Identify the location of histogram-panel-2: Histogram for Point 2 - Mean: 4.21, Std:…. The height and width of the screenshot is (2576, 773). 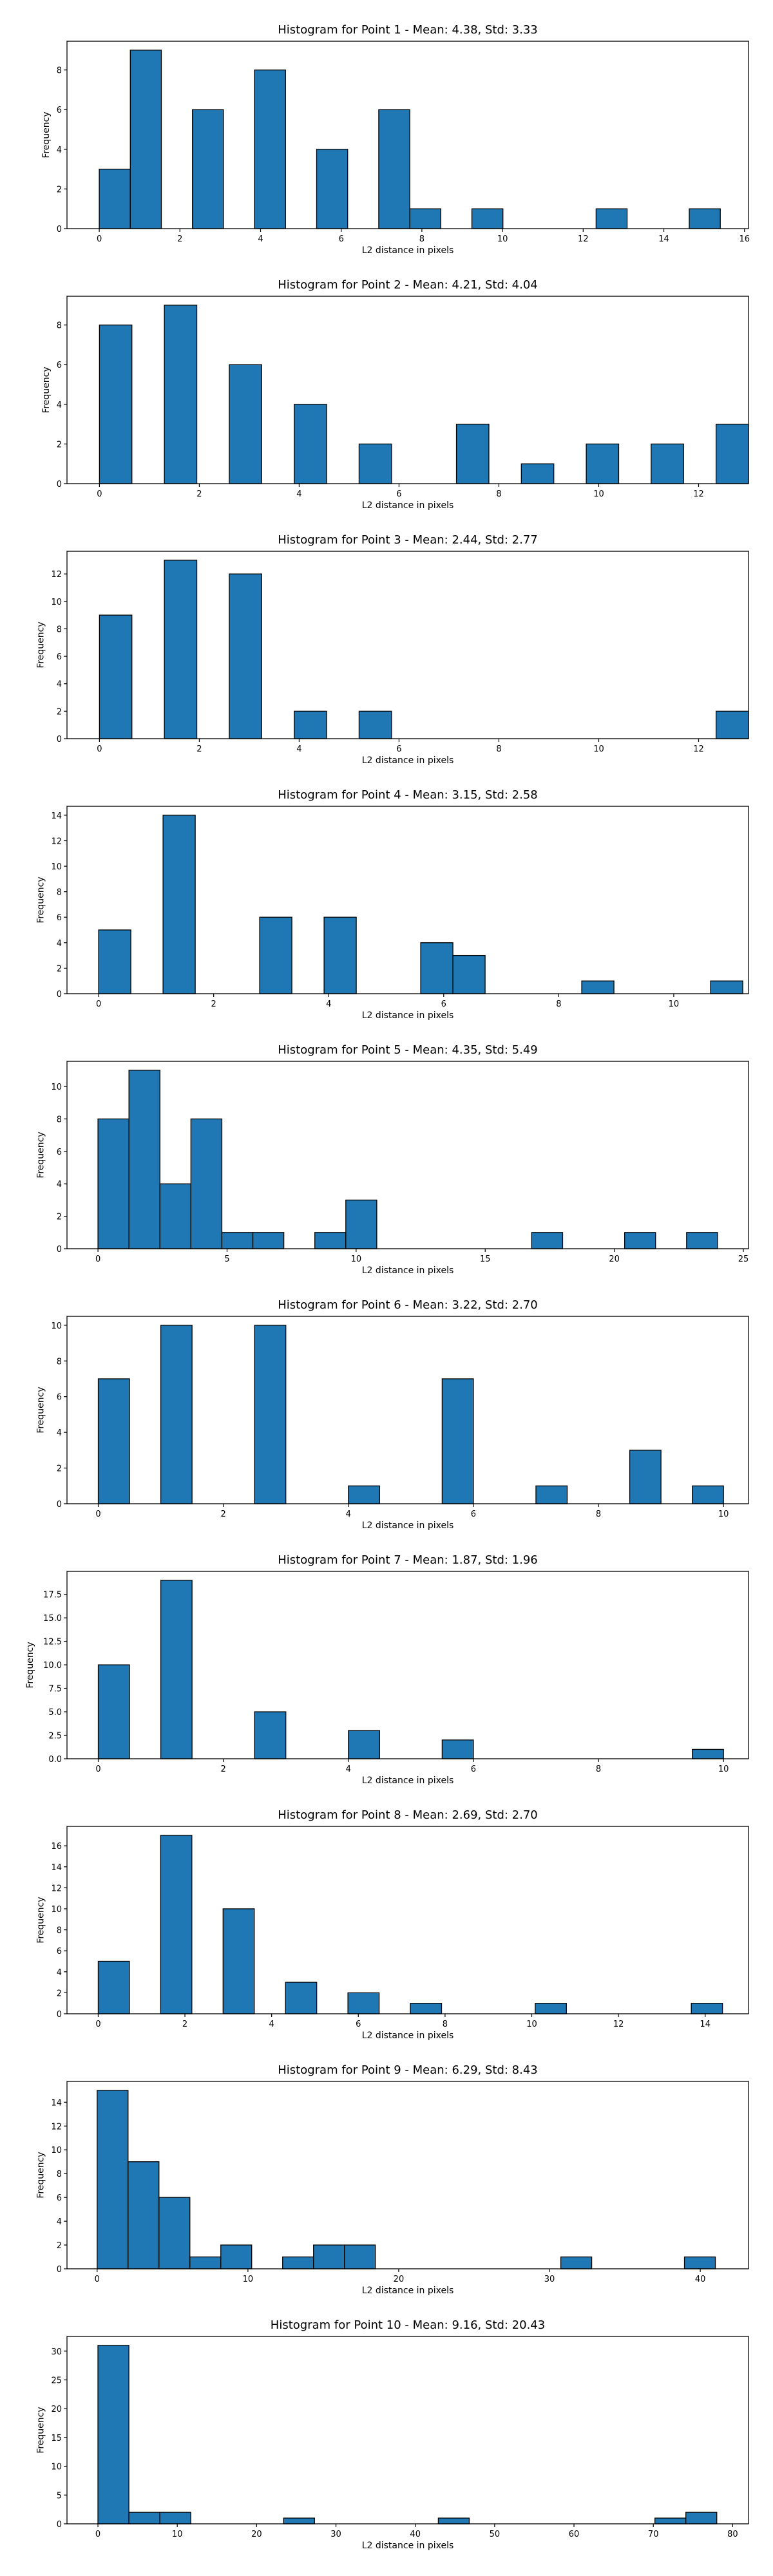
(386, 382).